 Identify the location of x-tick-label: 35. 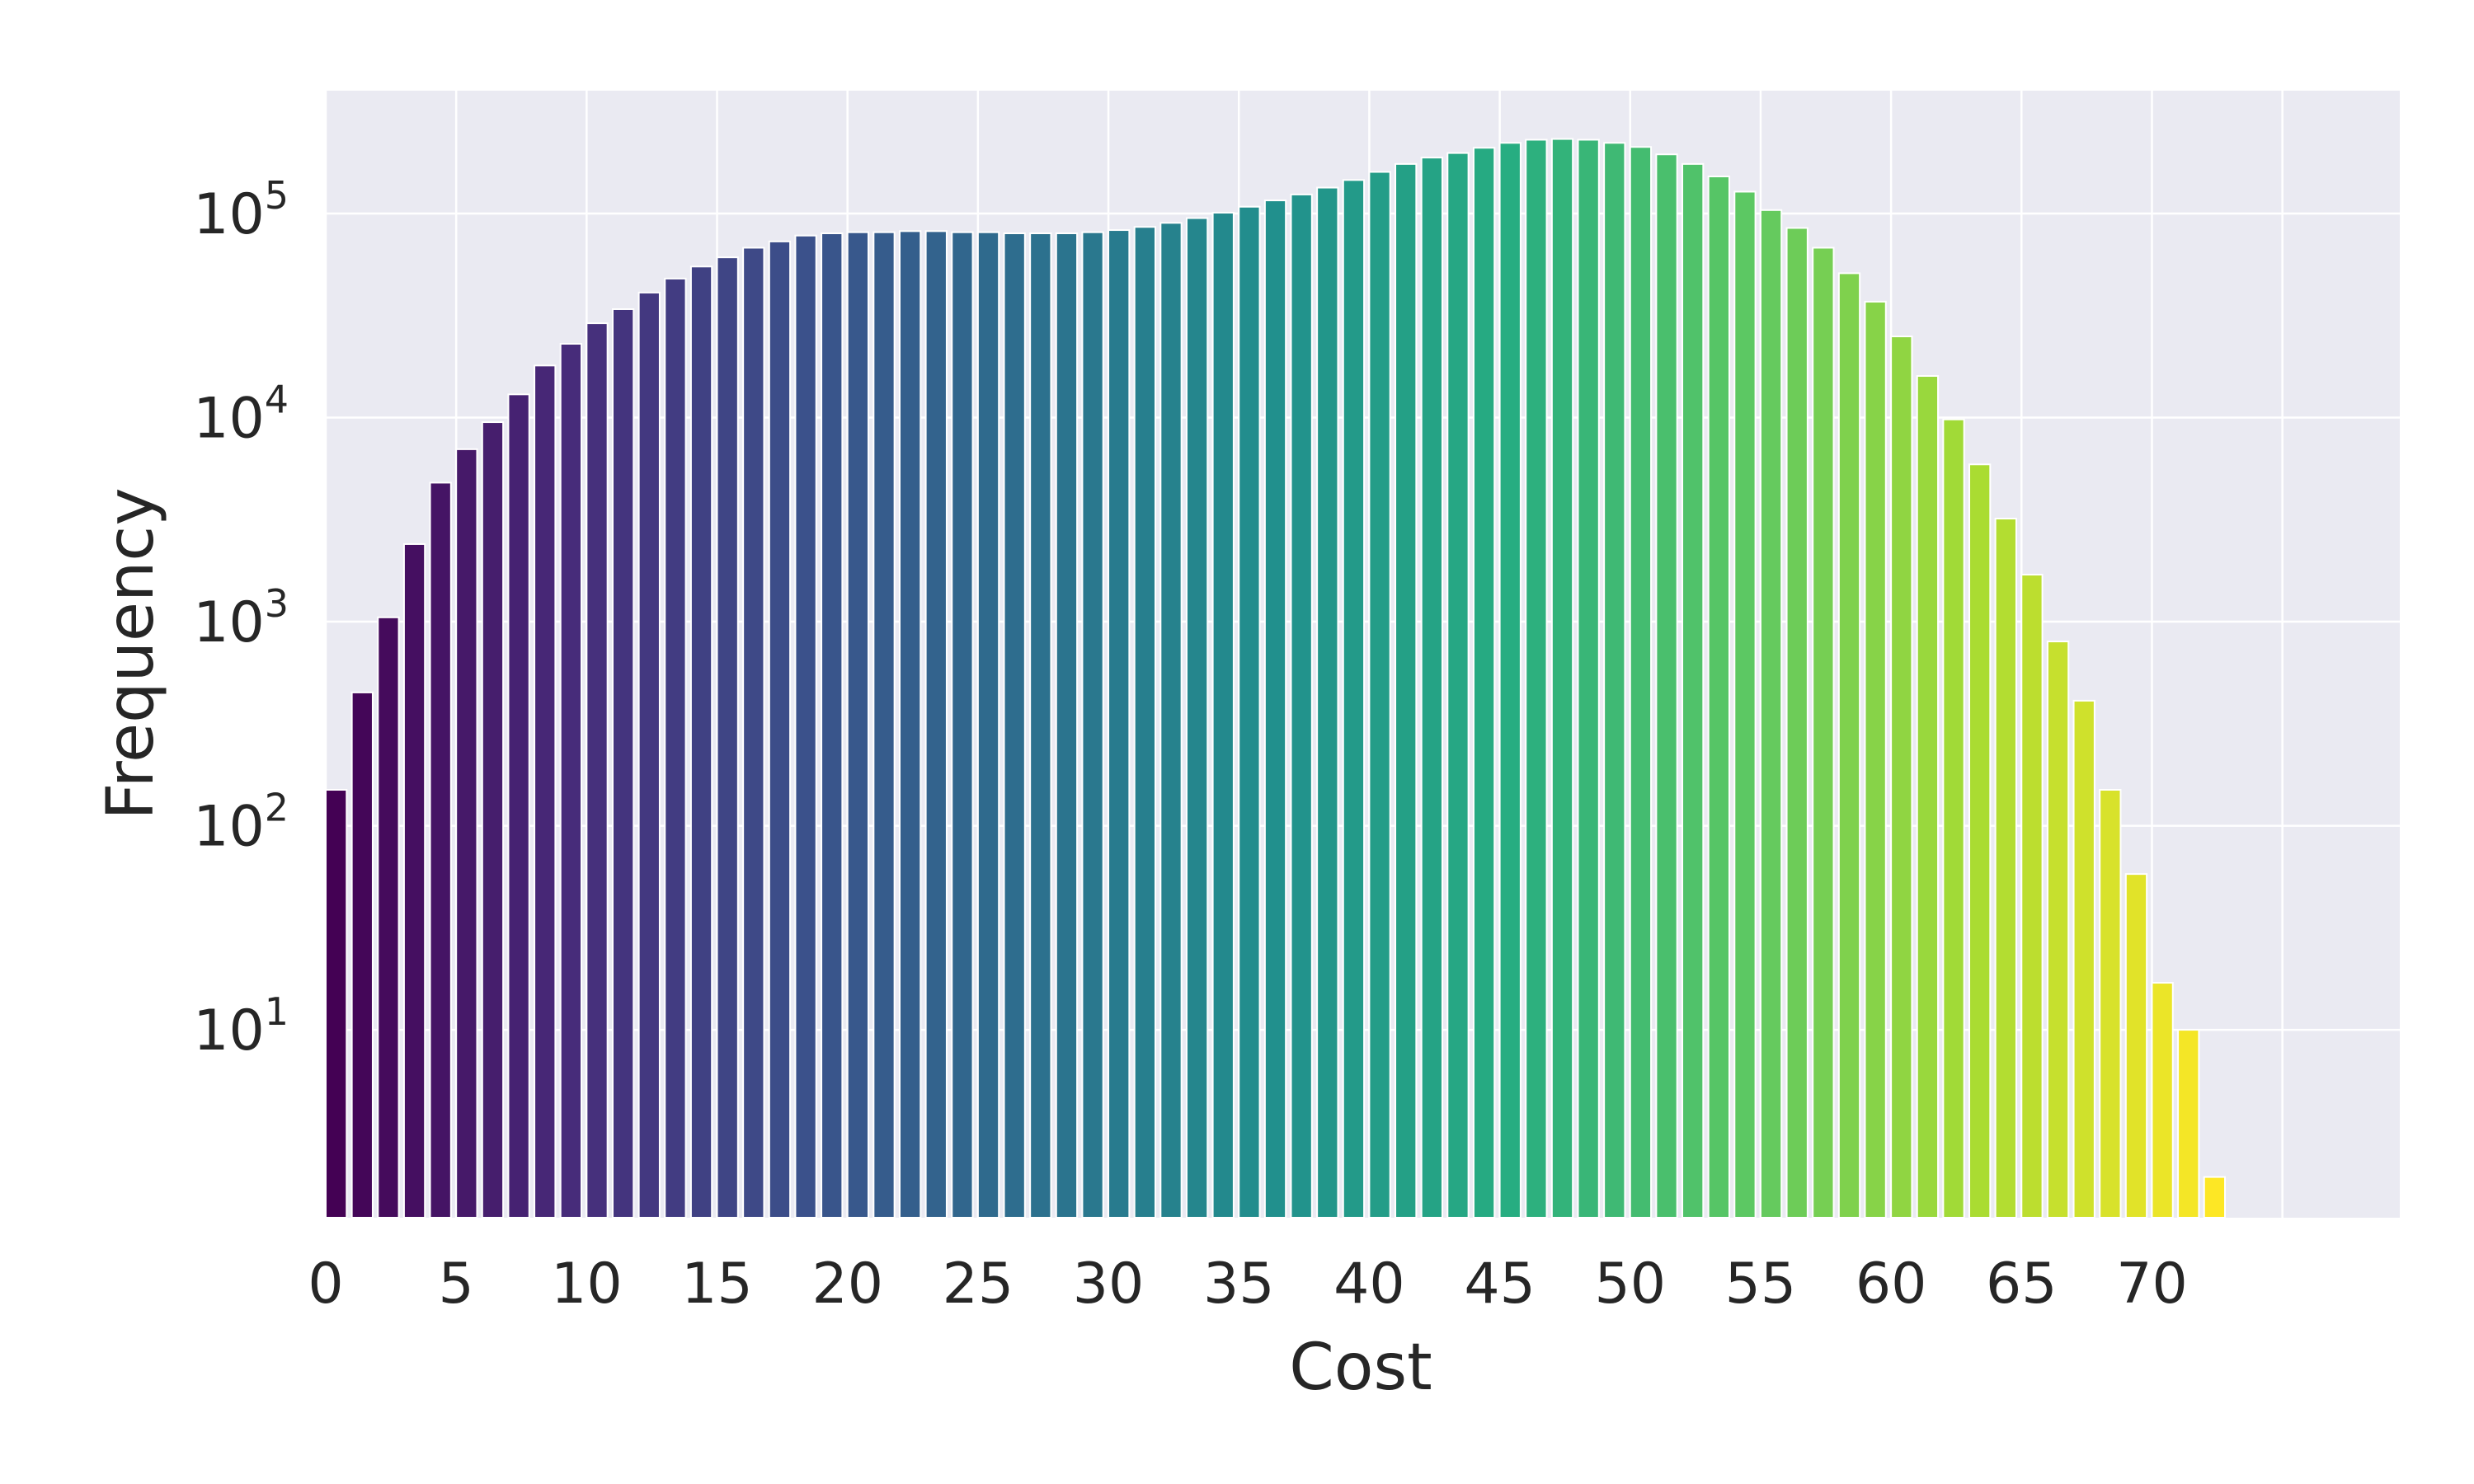
(1239, 1284).